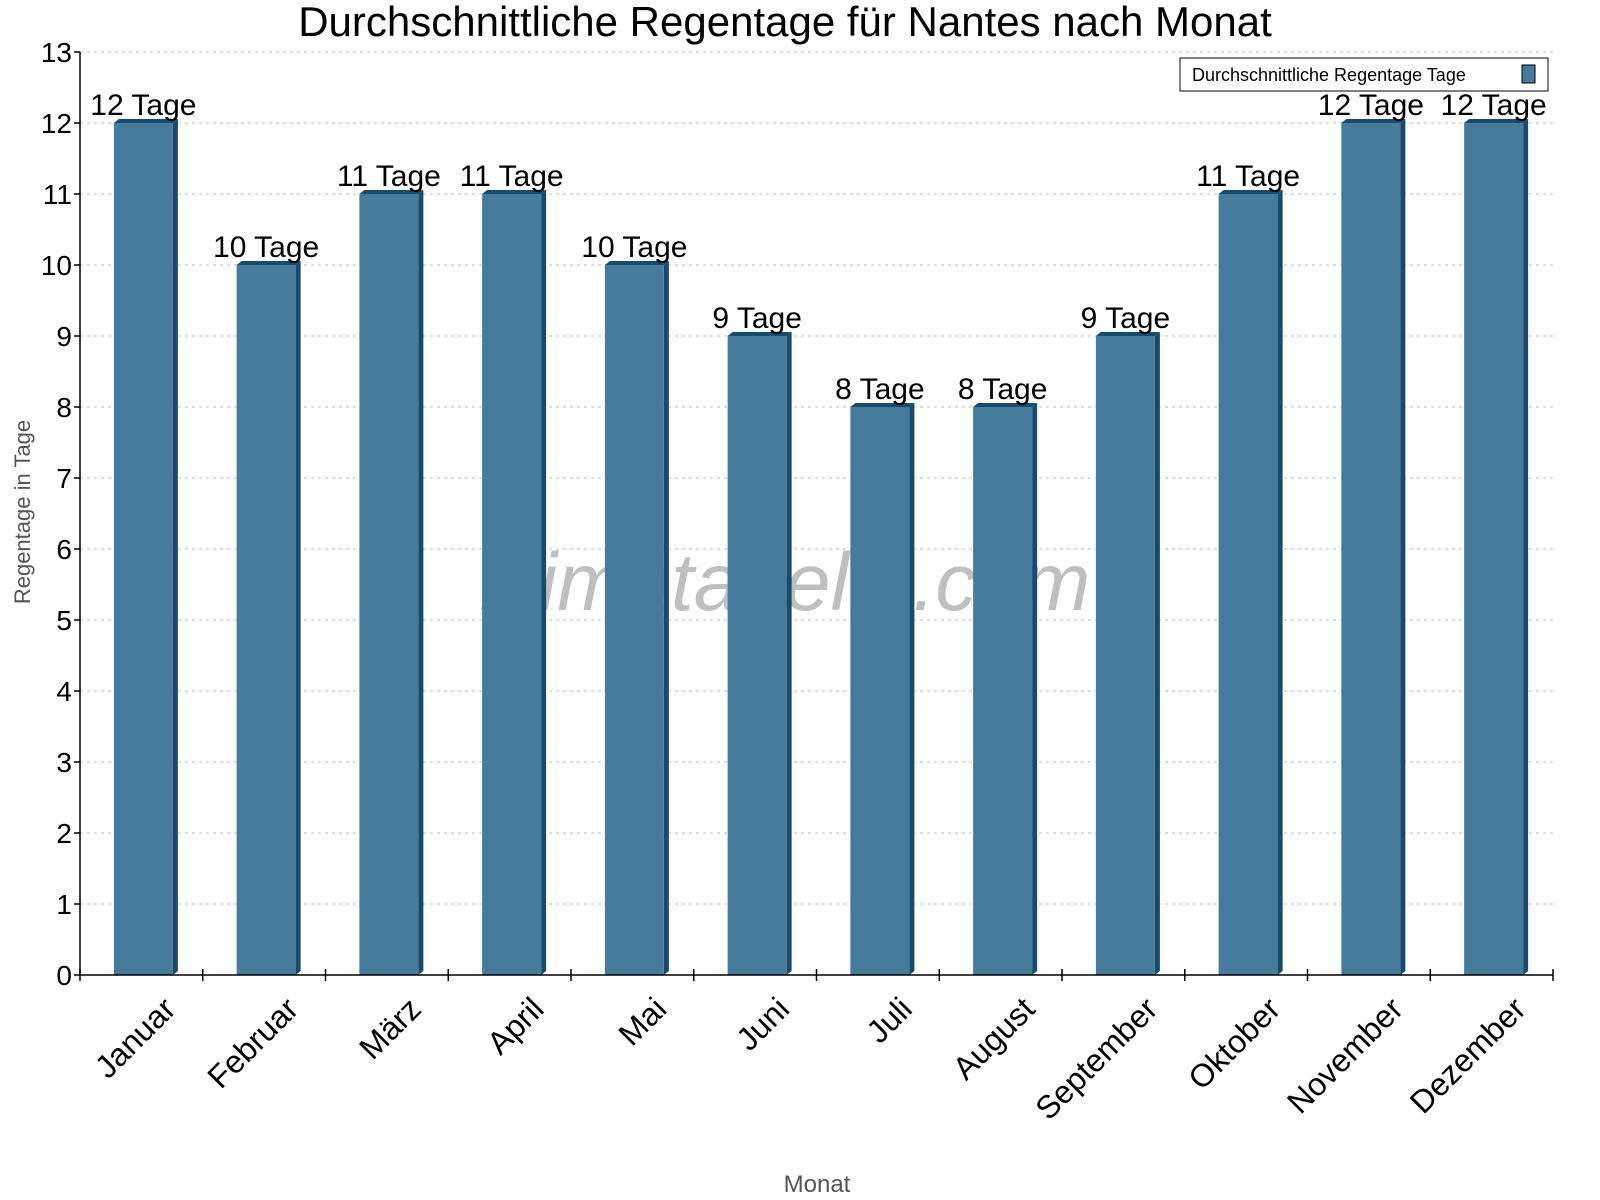 This screenshot has width=1600, height=1200. Describe the element at coordinates (64, 478) in the screenshot. I see `y-tick-label: 7` at that location.